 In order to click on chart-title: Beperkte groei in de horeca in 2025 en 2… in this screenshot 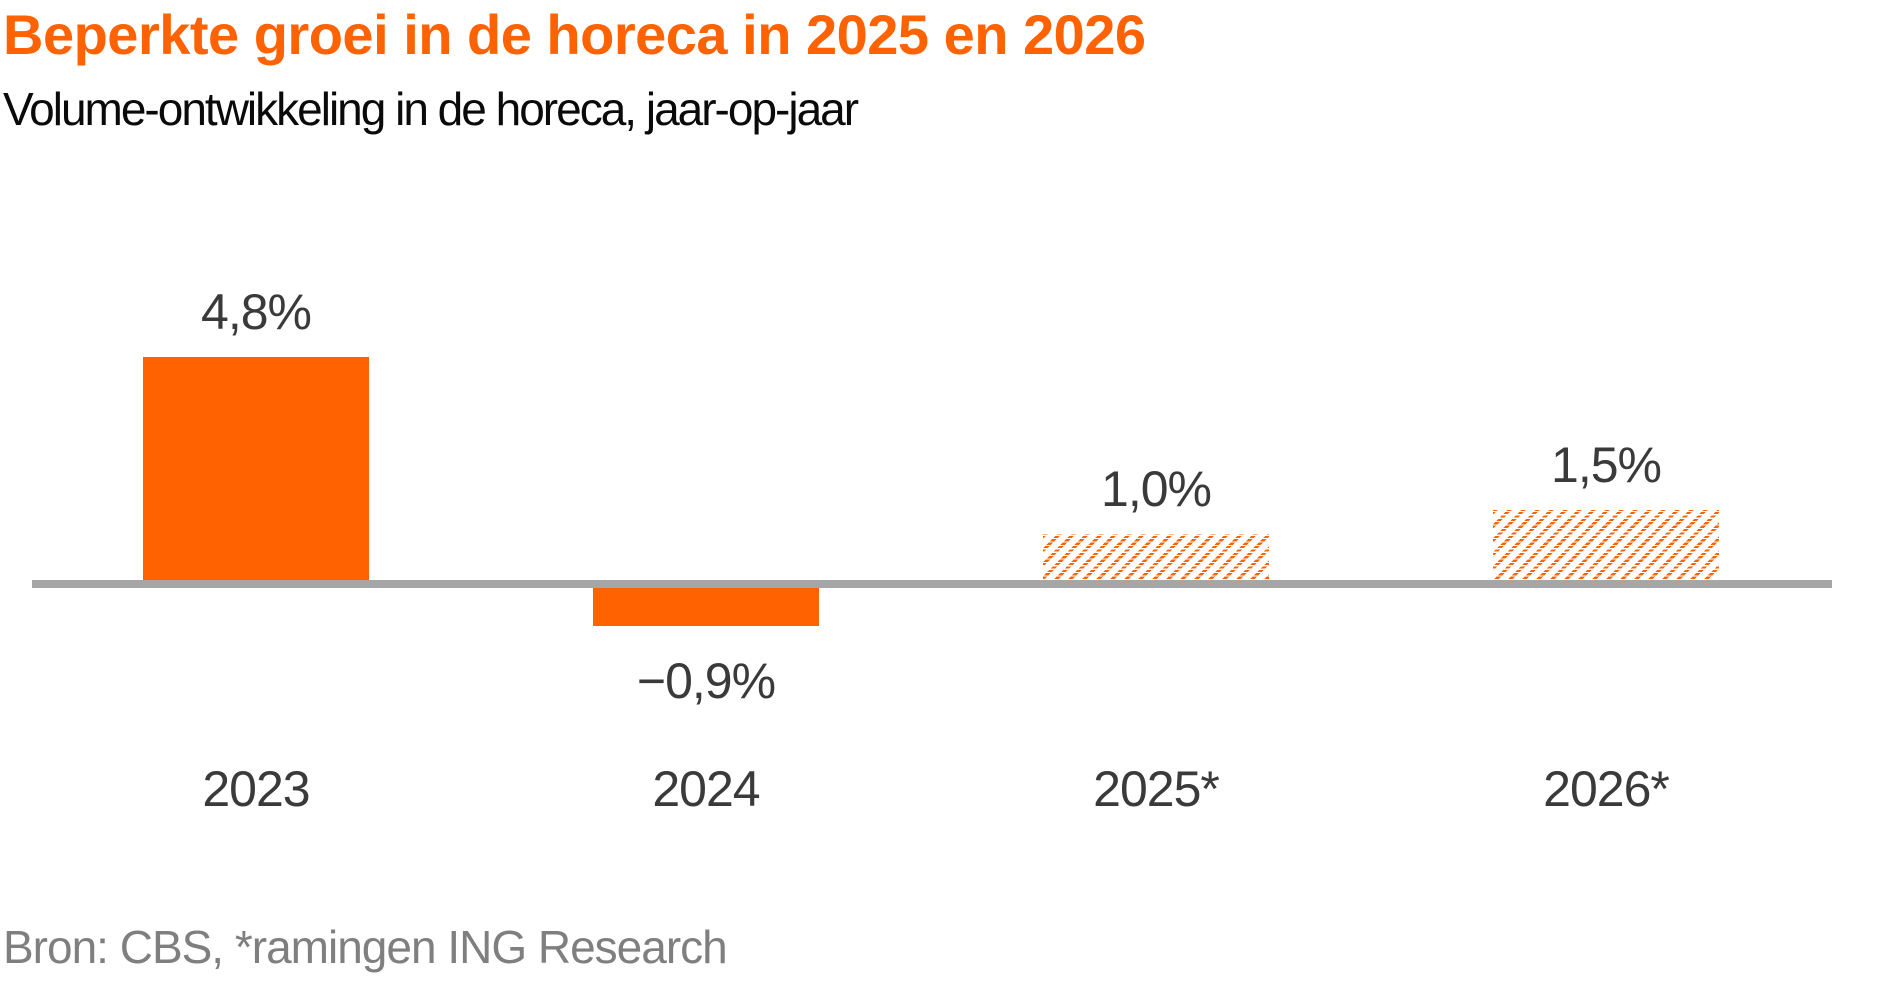, I will do `click(574, 34)`.